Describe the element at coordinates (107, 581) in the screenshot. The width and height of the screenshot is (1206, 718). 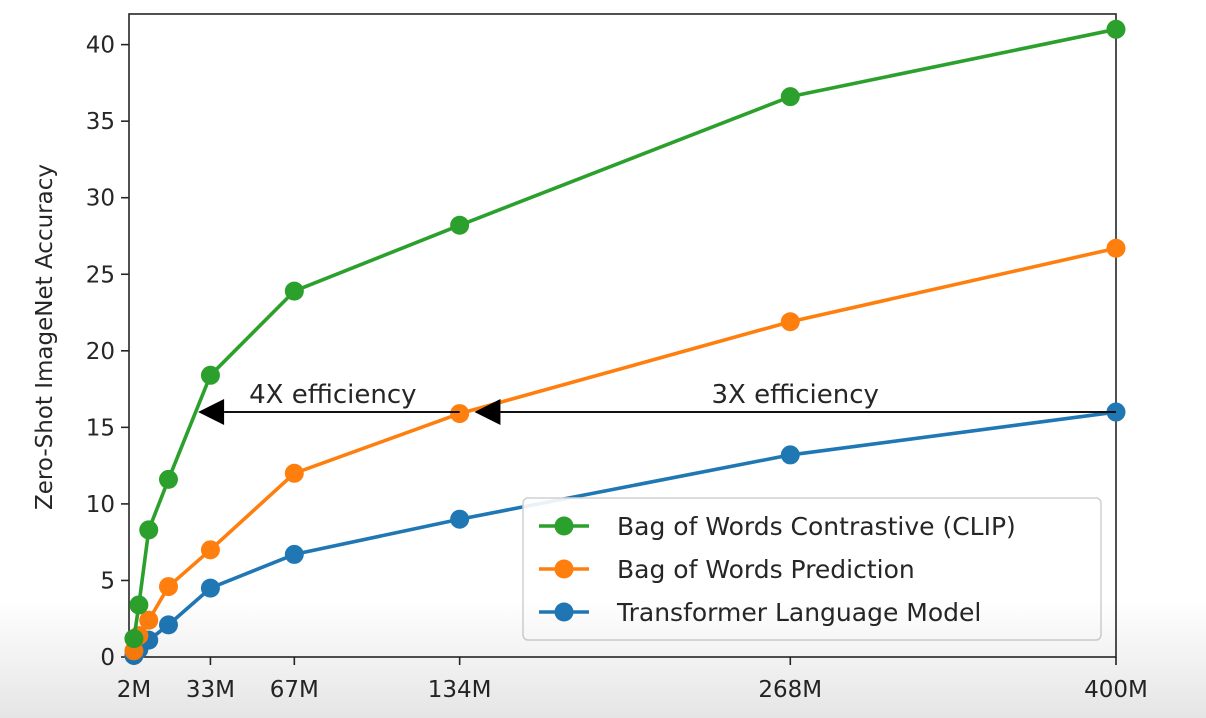
I see `y-tick-label: 5` at that location.